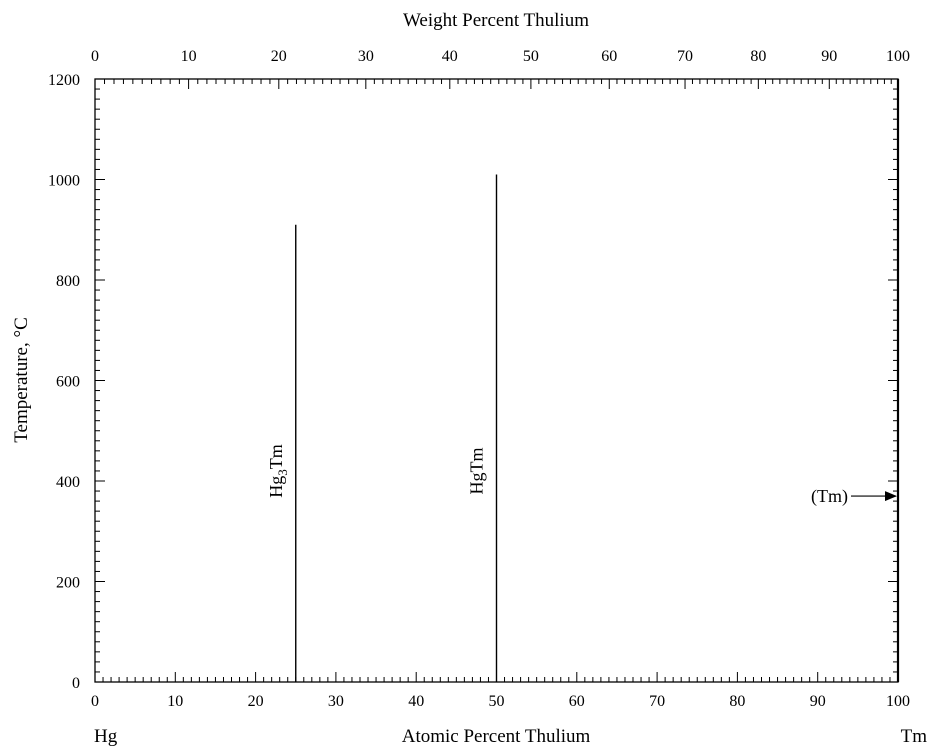 This screenshot has width=929, height=747. I want to click on y-tick-label: 800, so click(68, 281).